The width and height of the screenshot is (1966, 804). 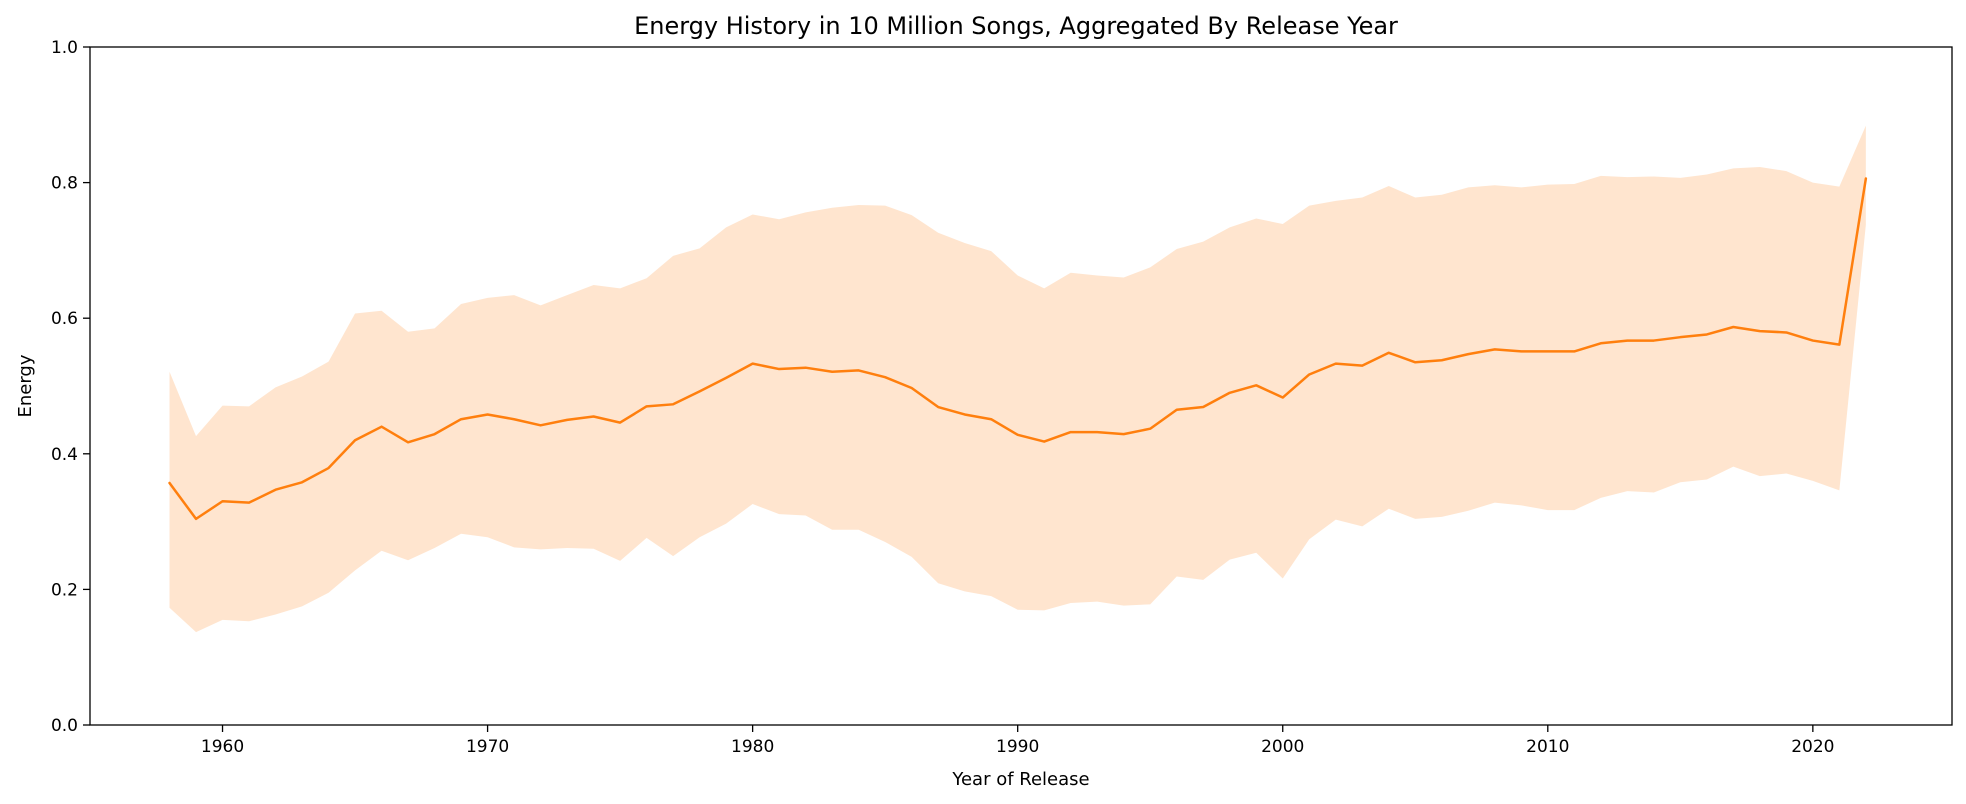 I want to click on y-axis: 0.0 0.2 0.4 0.6 0.8 1.0, so click(x=70, y=387).